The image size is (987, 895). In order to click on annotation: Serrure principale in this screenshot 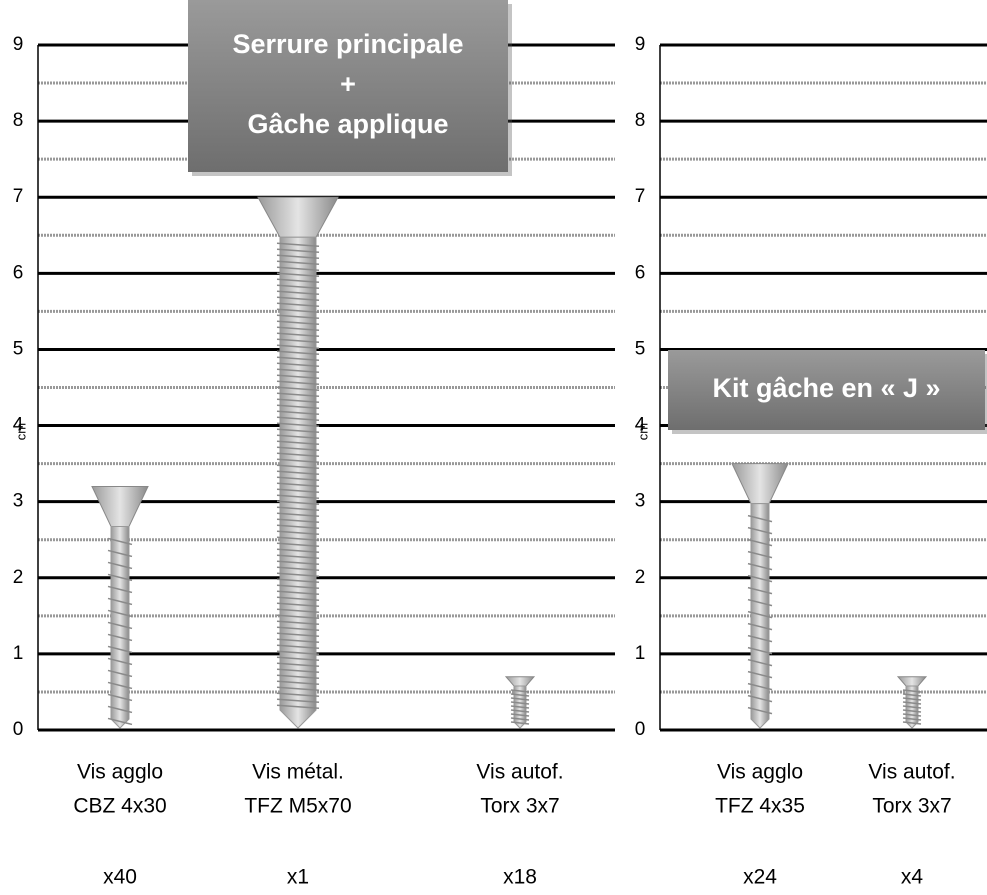, I will do `click(347, 44)`.